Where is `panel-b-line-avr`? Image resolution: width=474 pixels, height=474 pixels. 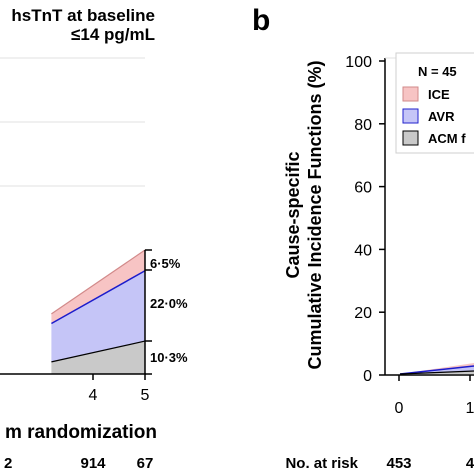 panel-b-line-avr is located at coordinates (436, 370).